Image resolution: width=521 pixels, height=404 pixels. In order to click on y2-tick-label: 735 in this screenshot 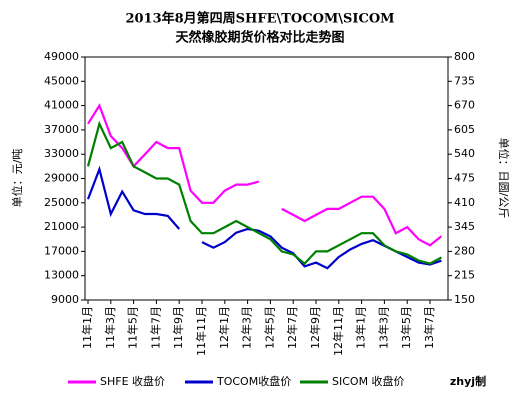, I will do `click(464, 80)`.